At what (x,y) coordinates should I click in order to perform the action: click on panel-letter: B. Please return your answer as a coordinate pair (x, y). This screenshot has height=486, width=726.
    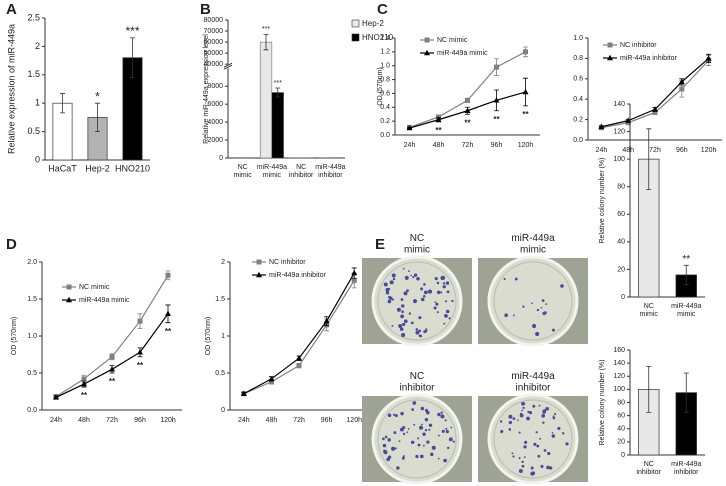
    Looking at the image, I should click on (205, 9).